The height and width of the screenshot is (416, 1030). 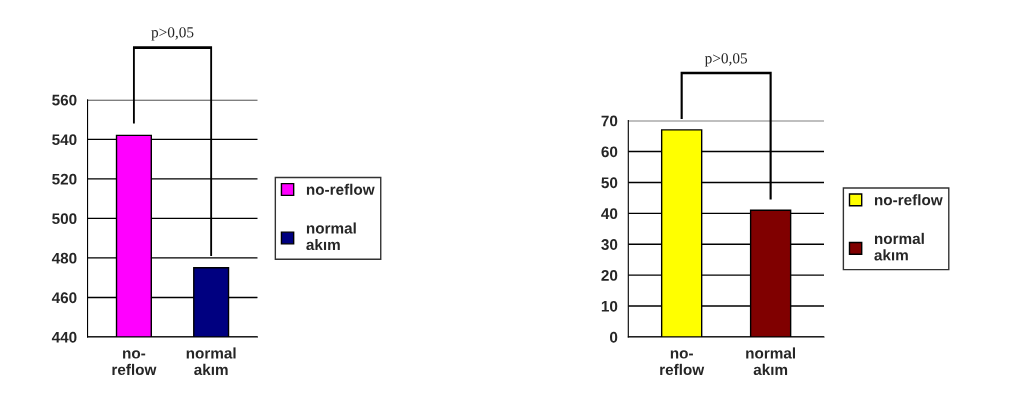 I want to click on y-tick-label: 460, so click(x=64, y=298).